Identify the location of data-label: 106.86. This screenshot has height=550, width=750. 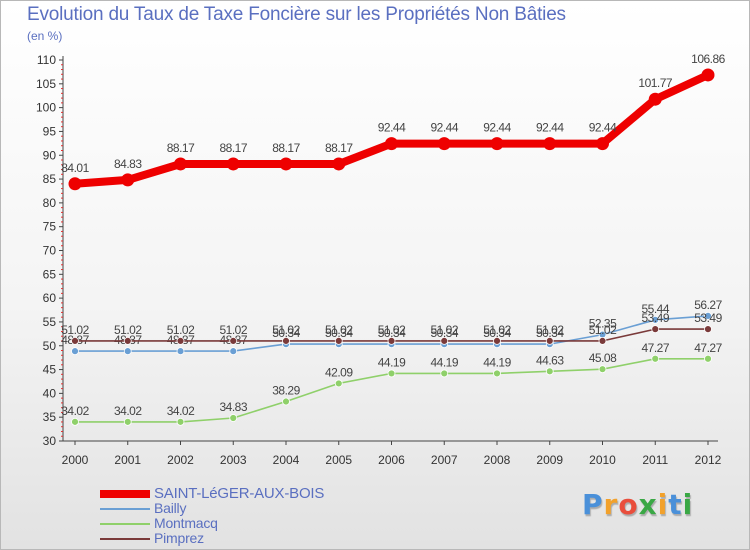
(708, 59).